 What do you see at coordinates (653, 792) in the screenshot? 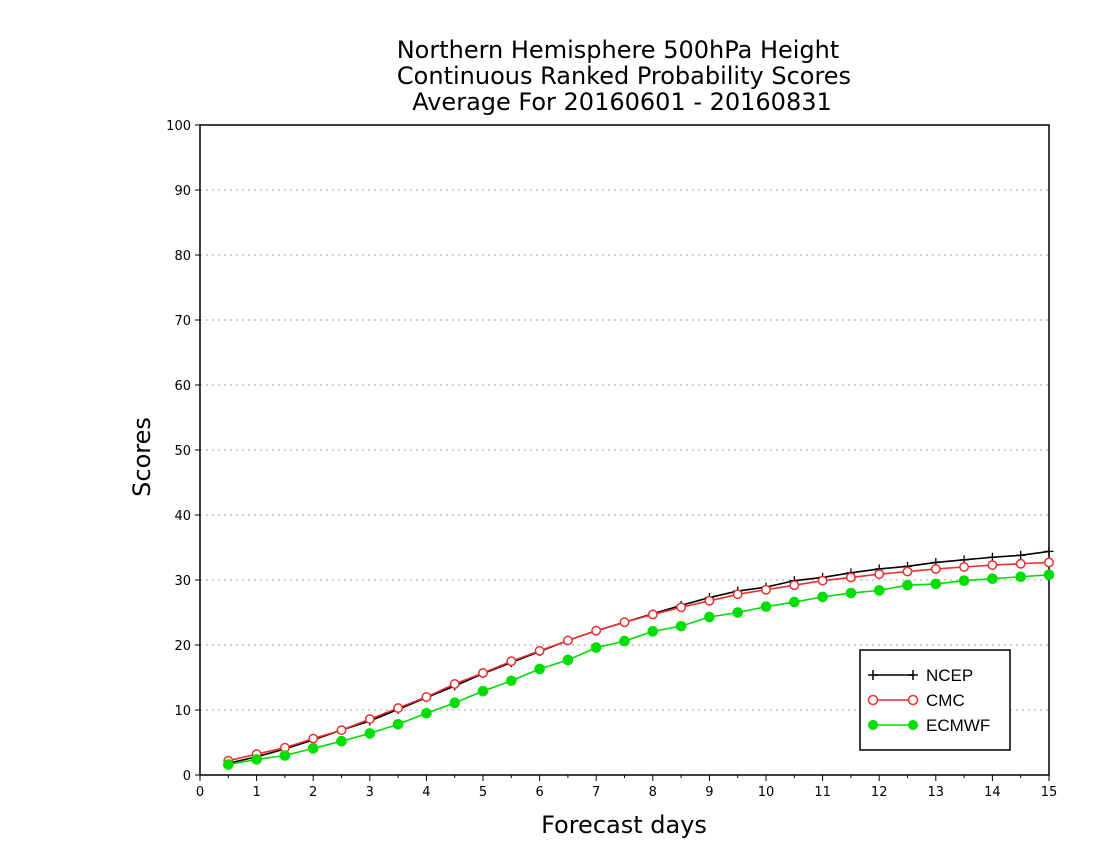
I see `x-tick-label-8: 8` at bounding box center [653, 792].